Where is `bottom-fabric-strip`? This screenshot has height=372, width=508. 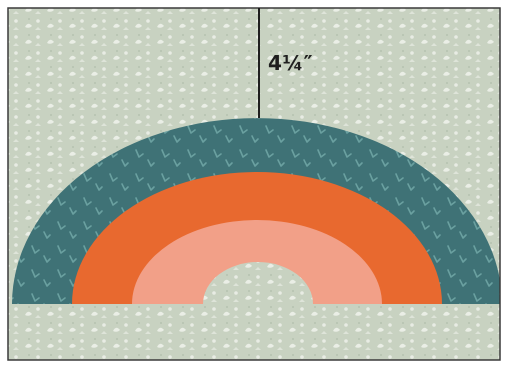
bottom-fabric-strip is located at coordinates (254, 332).